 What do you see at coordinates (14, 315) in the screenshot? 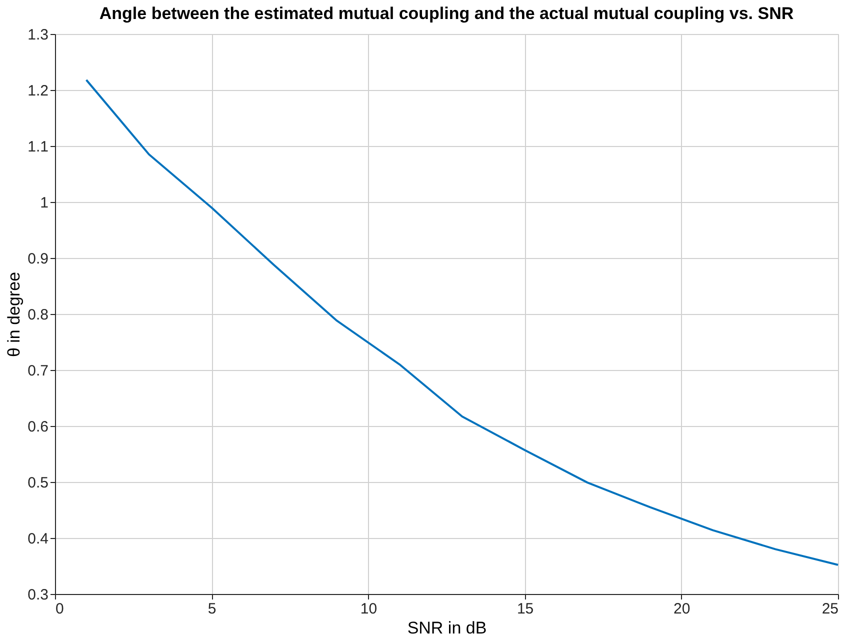
I see `y-axis-title: θ in degree` at bounding box center [14, 315].